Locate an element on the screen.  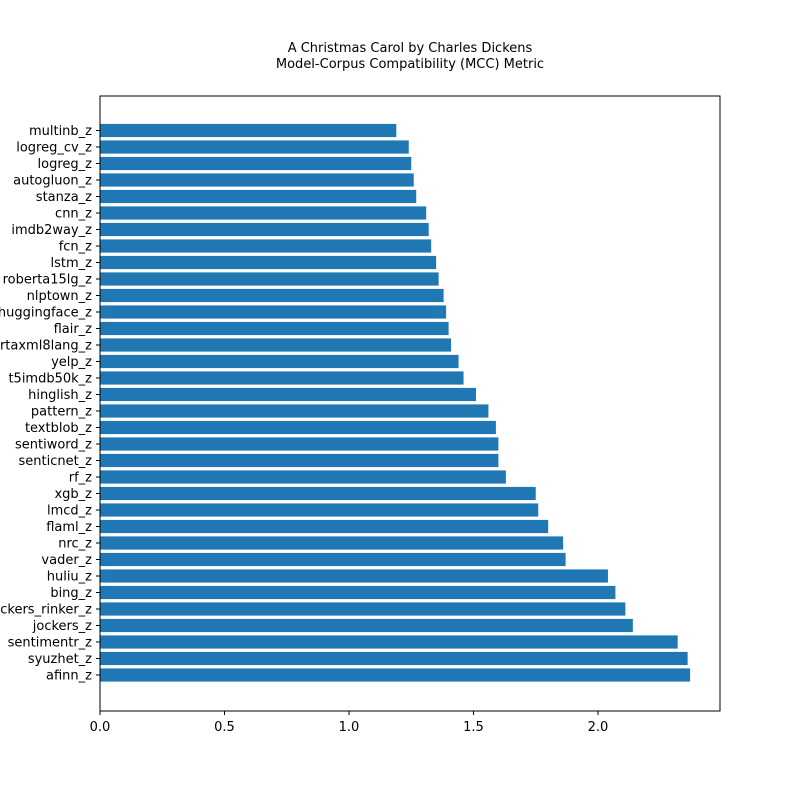
bar-flaml-z is located at coordinates (324, 526).